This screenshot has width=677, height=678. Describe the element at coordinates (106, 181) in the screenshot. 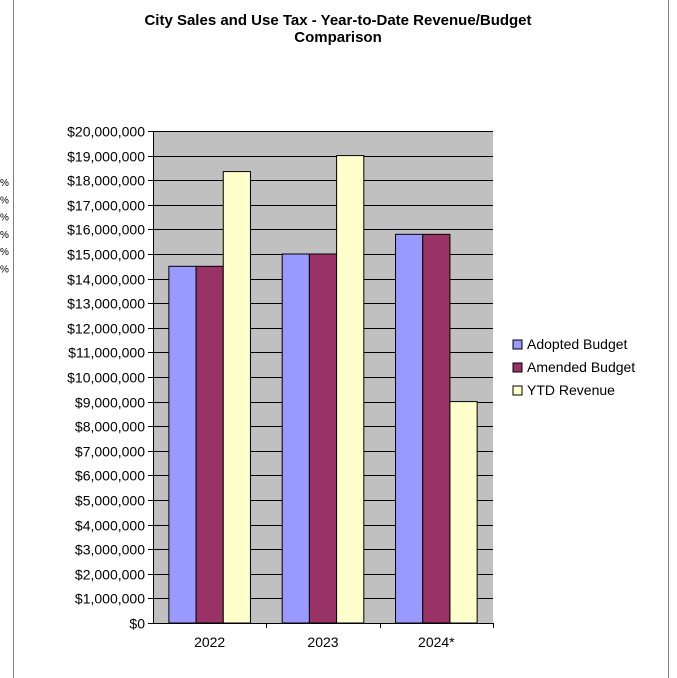

I see `y-tick-label: $18,000,000` at that location.